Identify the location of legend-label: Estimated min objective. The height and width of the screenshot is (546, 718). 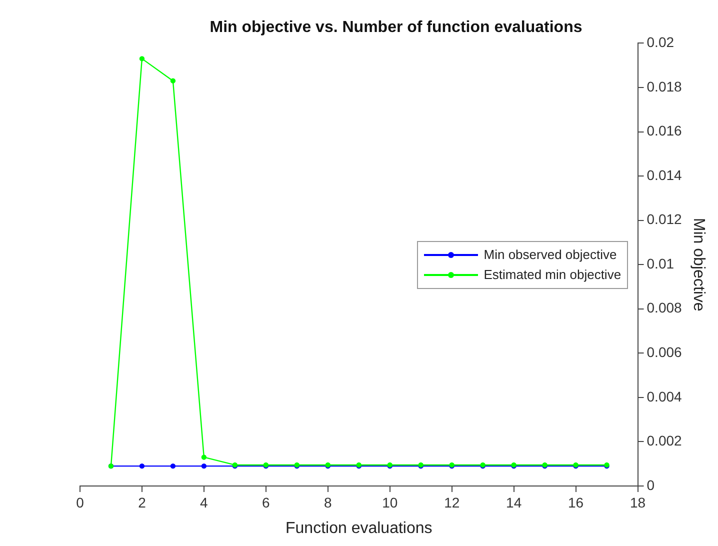
(553, 274).